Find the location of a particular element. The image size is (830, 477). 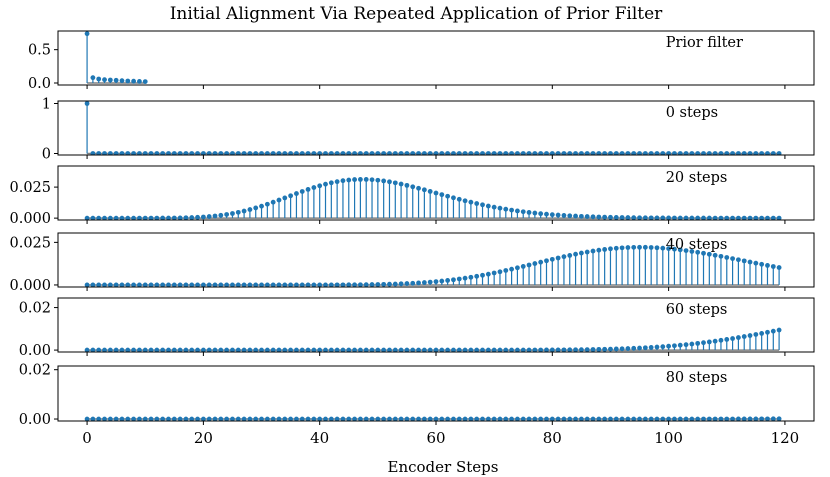

y-tick-label: 0 is located at coordinates (46, 155).